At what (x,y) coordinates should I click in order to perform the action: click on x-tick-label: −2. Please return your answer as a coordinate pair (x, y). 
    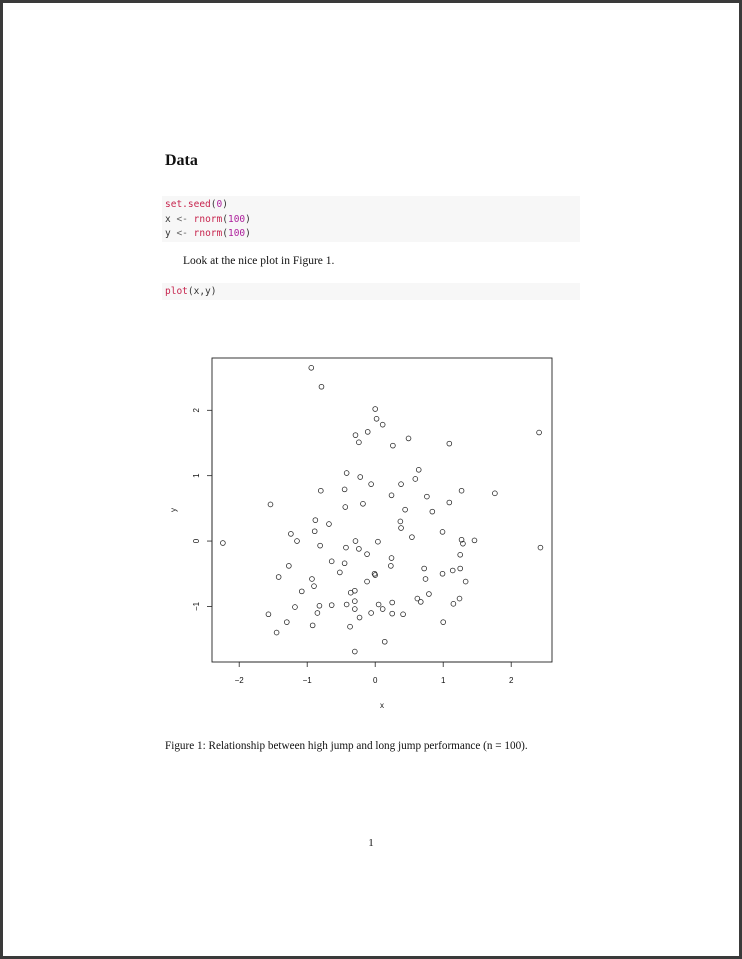
    Looking at the image, I should click on (240, 680).